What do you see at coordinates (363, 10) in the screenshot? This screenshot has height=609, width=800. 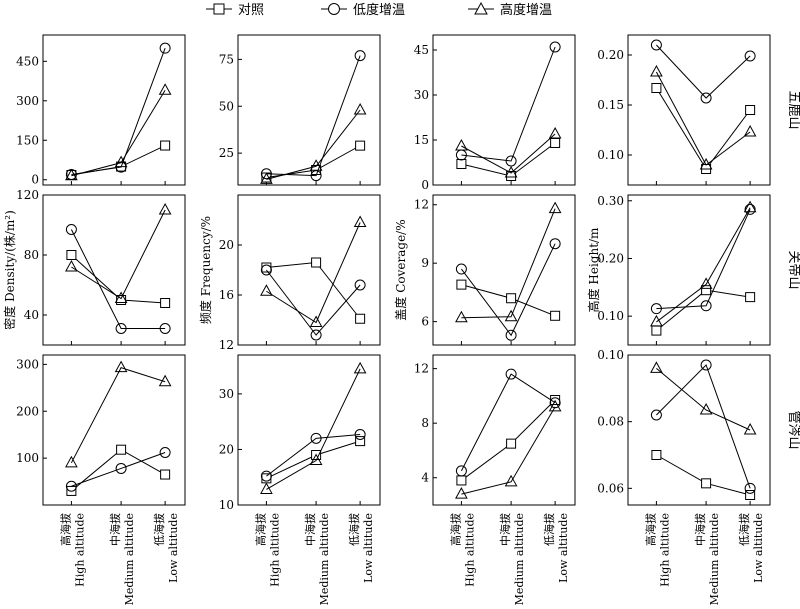 I see `legend-item-low-warming: 低度增温` at bounding box center [363, 10].